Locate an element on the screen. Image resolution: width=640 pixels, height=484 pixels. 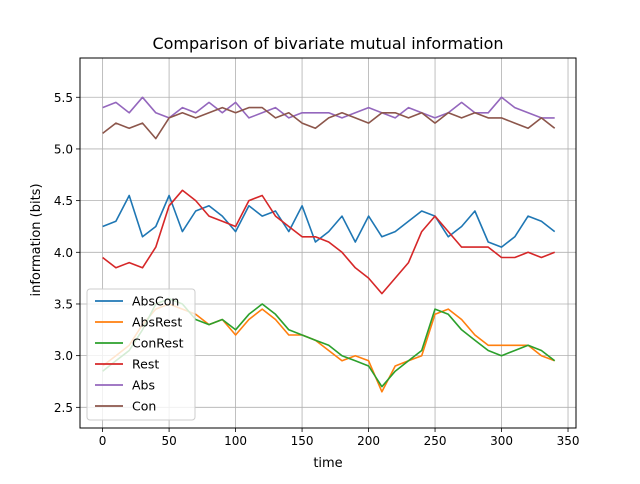
x-tick-label: 0 is located at coordinates (103, 441).